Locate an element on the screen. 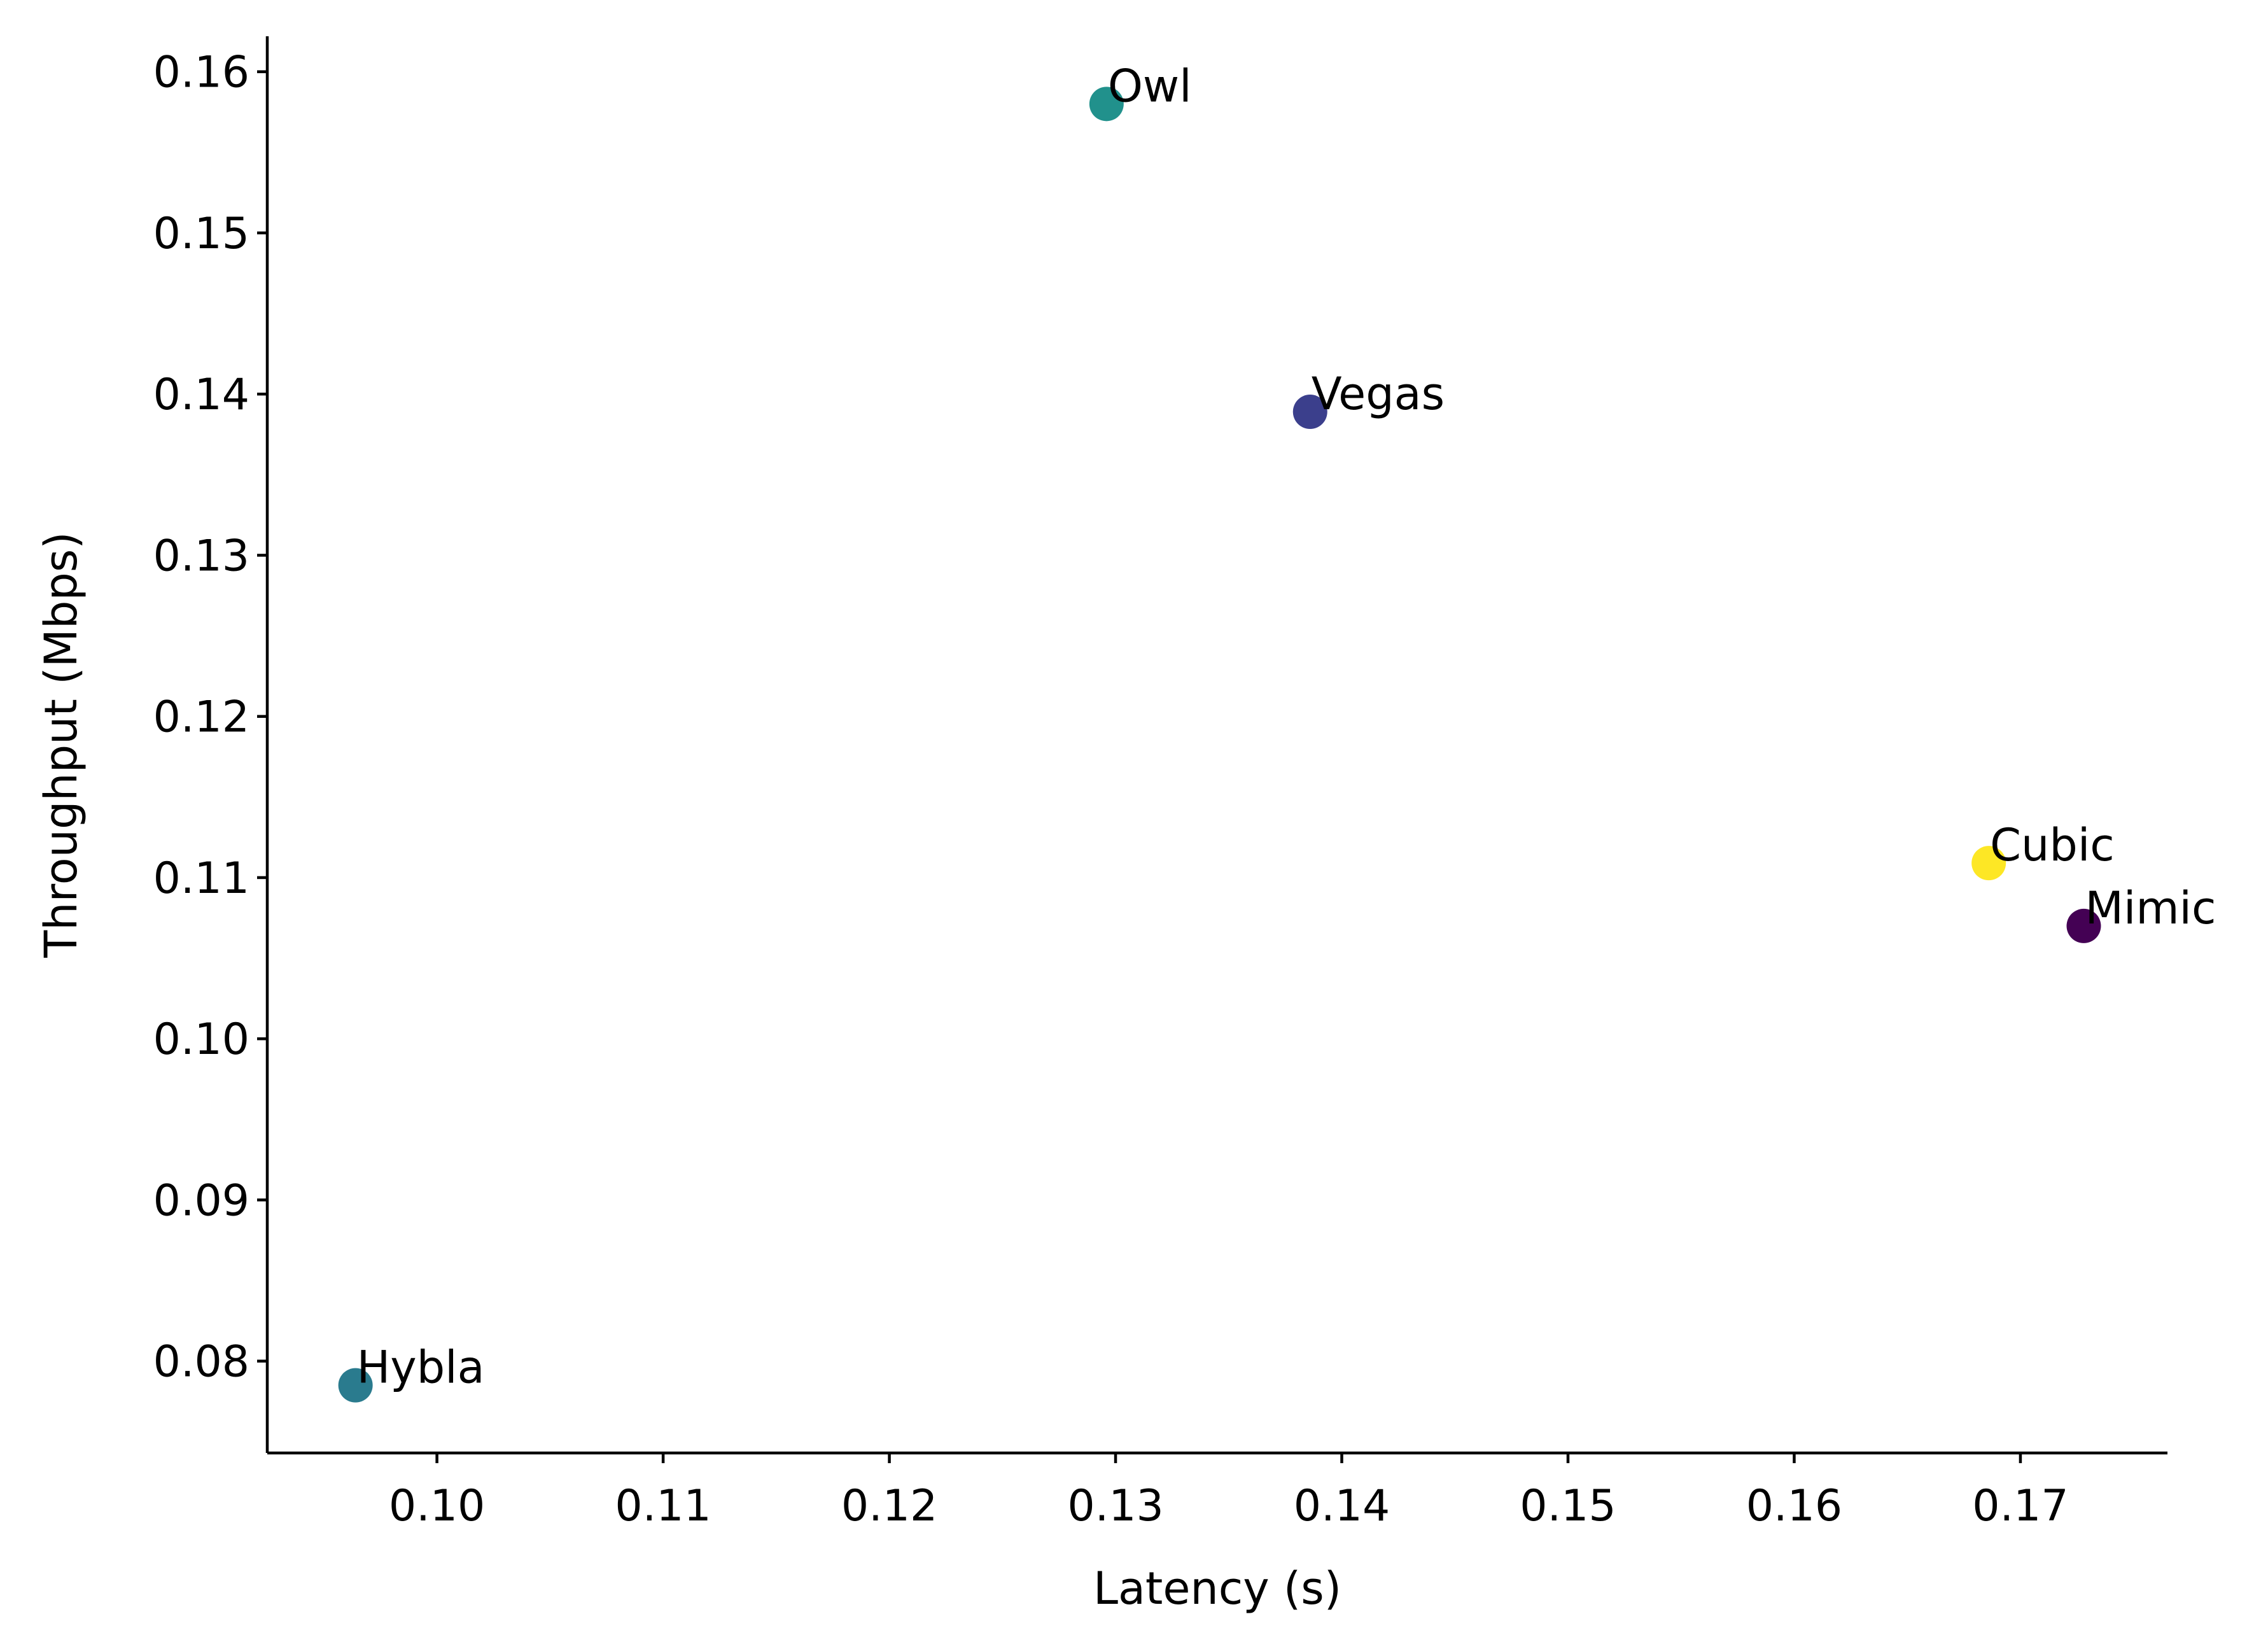 The image size is (2268, 1649). data-point-hybla is located at coordinates (355, 1385).